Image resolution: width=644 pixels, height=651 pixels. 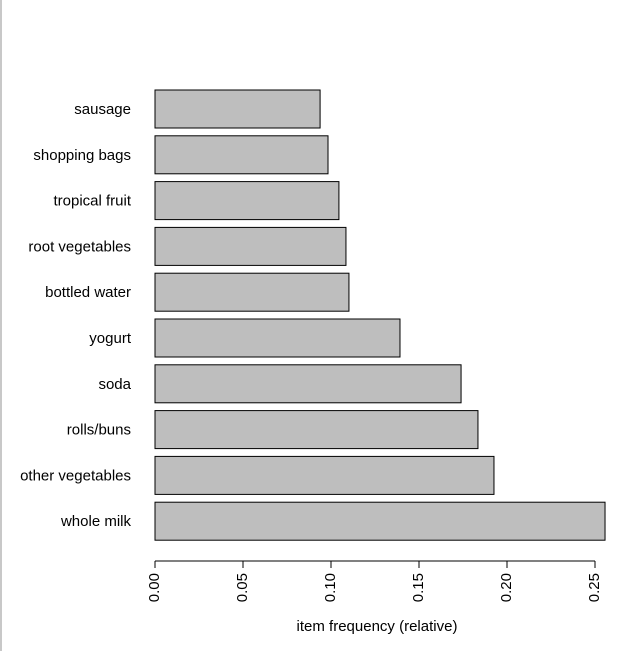 What do you see at coordinates (99, 430) in the screenshot?
I see `y-tick-label: rolls/buns` at bounding box center [99, 430].